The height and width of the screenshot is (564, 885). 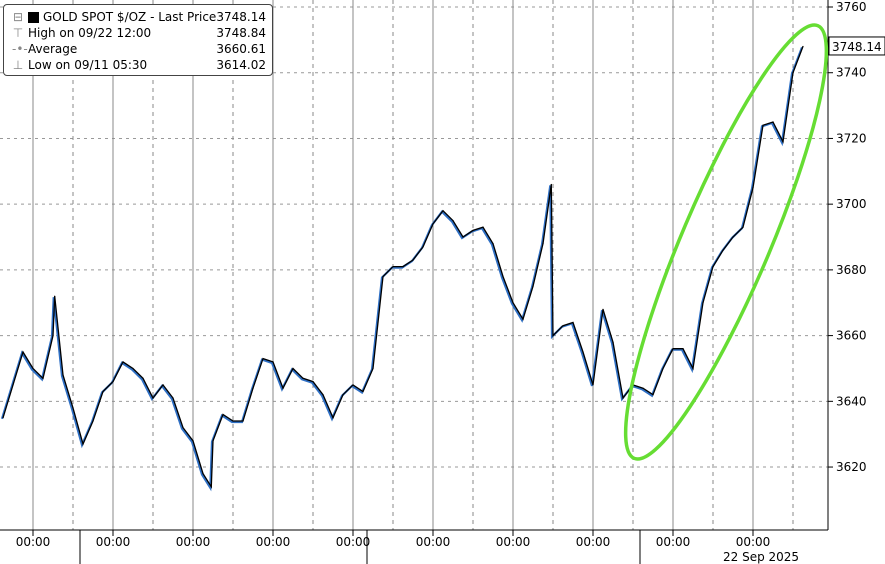 What do you see at coordinates (851, 138) in the screenshot?
I see `y-tick-label: 3720` at bounding box center [851, 138].